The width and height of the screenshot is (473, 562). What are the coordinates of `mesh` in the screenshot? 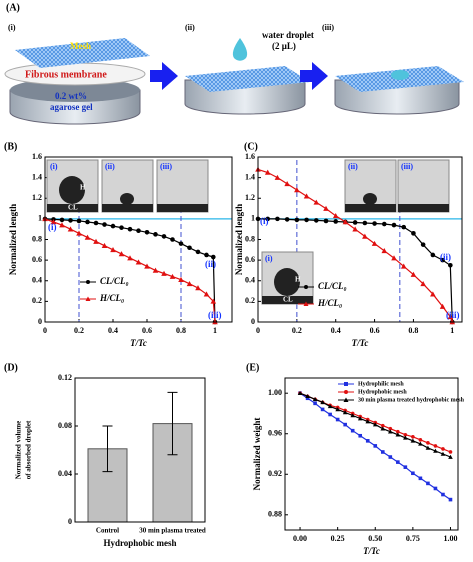 It's located at (82, 53).